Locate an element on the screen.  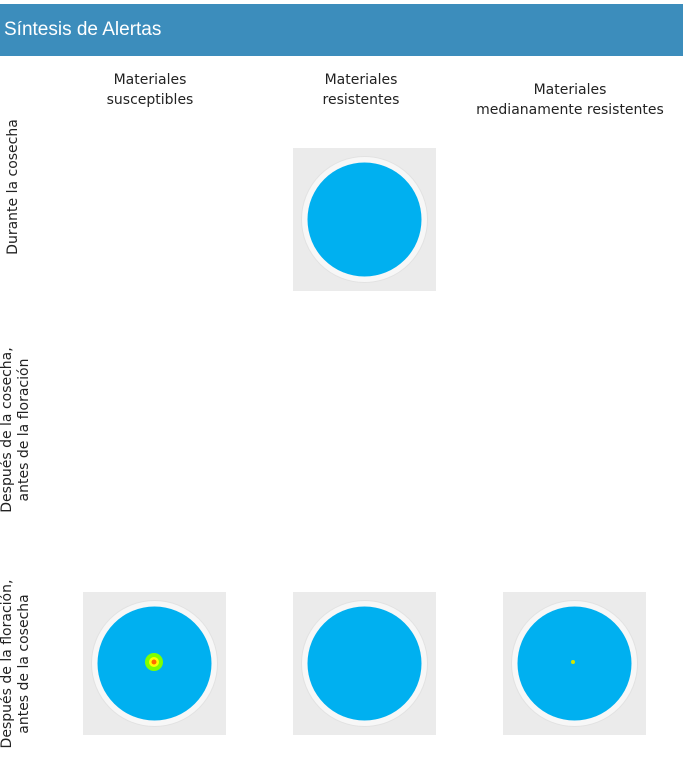
column-label-susceptible: Materiales susceptibles is located at coordinates (150, 90).